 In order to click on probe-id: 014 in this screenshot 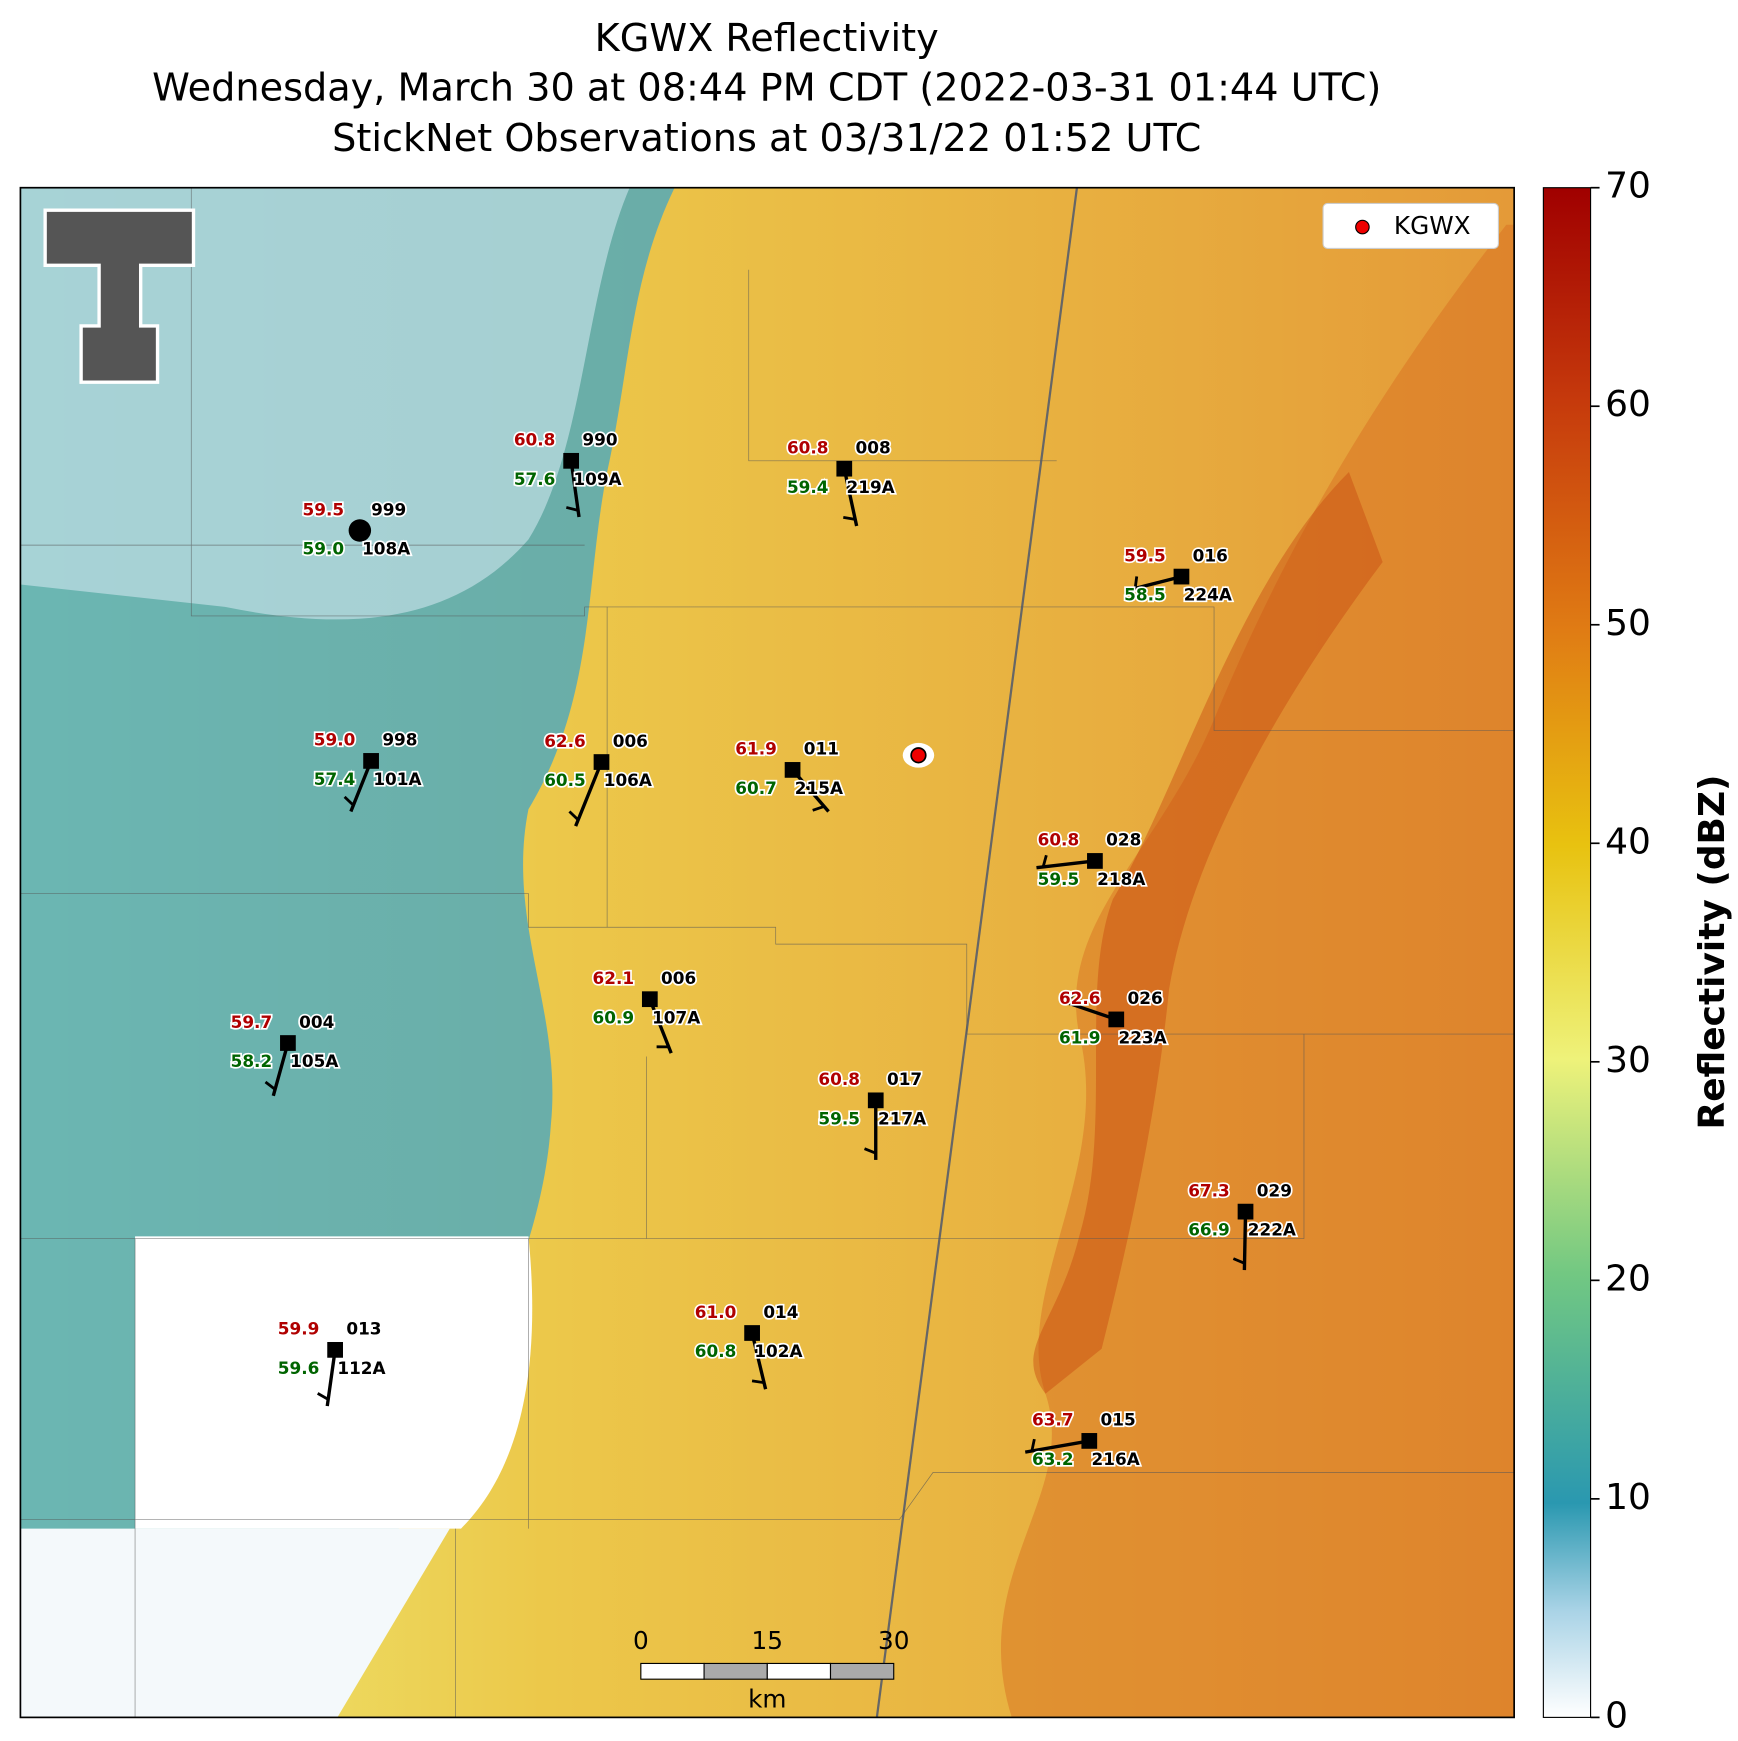, I will do `click(780, 1312)`.